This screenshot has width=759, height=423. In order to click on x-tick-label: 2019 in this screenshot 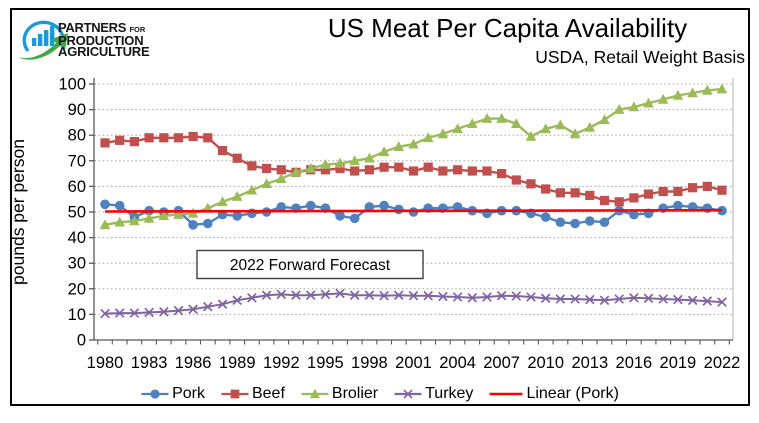, I will do `click(678, 363)`.